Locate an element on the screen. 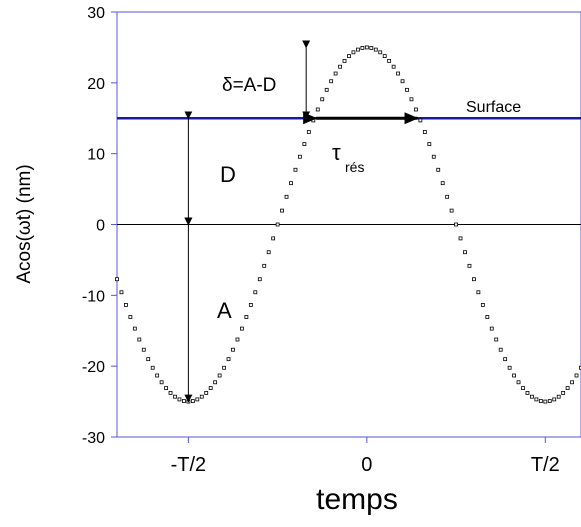  surface-label: Surface is located at coordinates (493, 107).